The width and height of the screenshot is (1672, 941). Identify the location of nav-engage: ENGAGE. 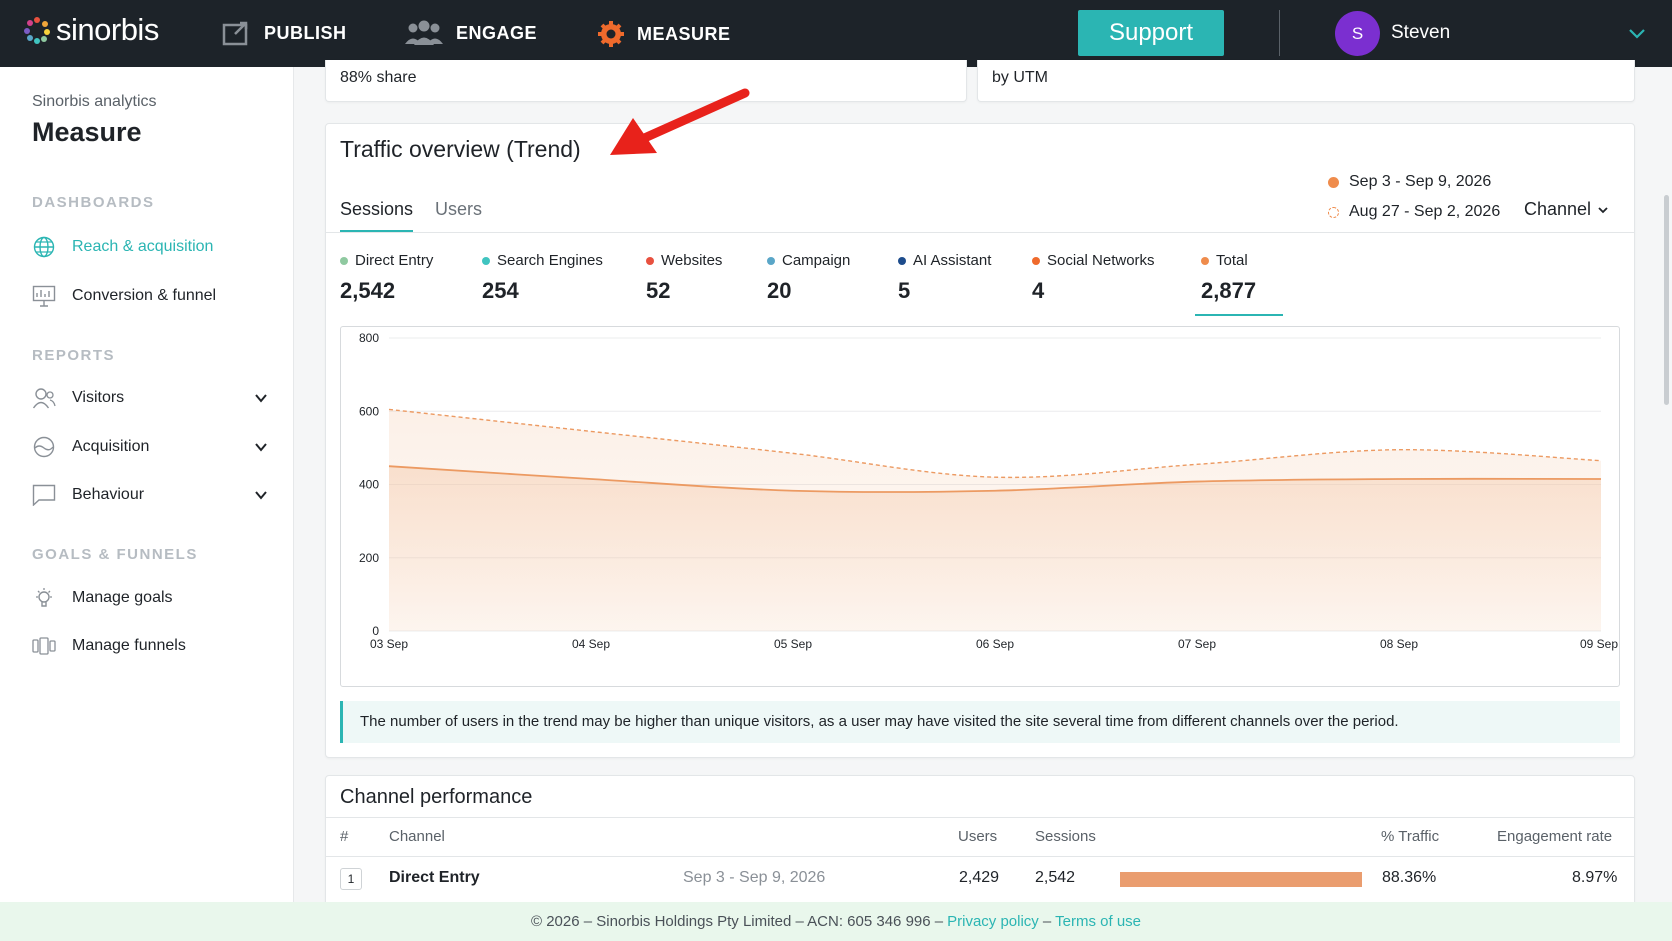
(470, 33).